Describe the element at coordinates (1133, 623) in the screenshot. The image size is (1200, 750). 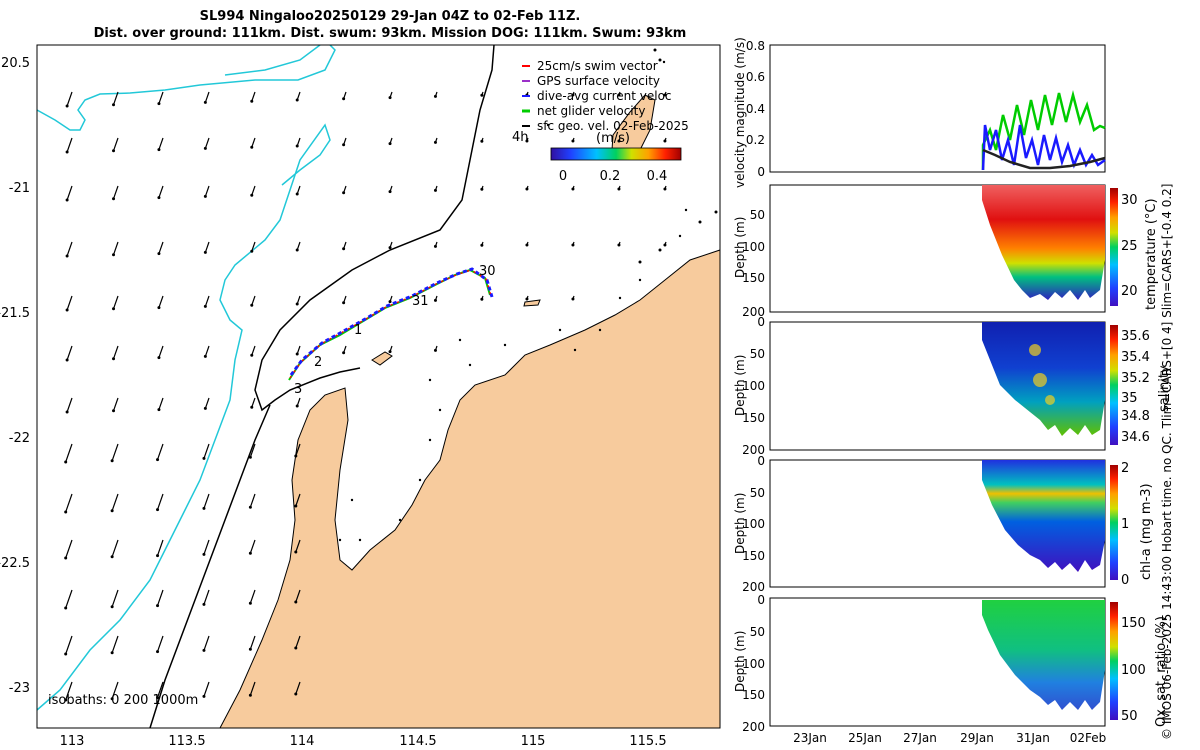
I see `cbar-tick: 150` at that location.